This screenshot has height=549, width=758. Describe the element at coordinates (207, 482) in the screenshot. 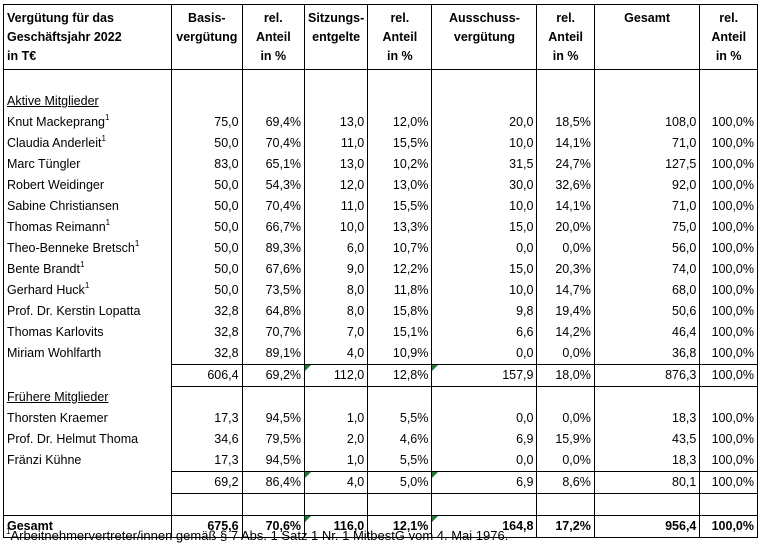

I see `subtotal-cell: 69,2` at that location.